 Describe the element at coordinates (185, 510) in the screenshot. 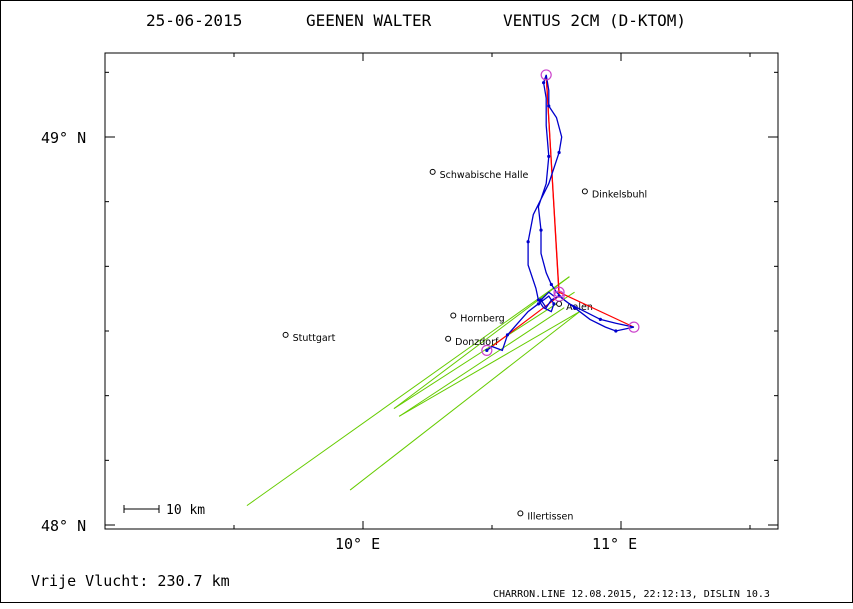

I see `scale-bar-label: 10 km` at that location.